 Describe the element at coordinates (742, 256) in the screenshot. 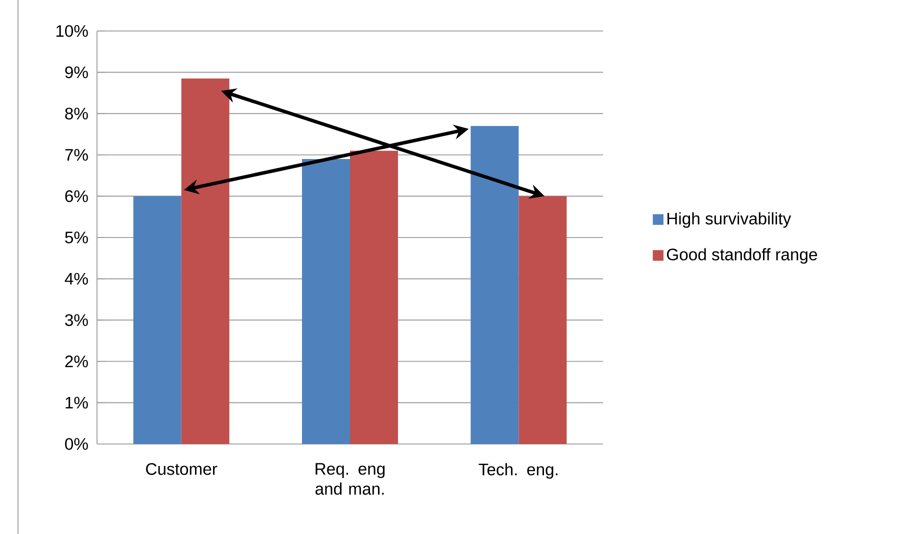

I see `legend-label: Good standoff range` at that location.